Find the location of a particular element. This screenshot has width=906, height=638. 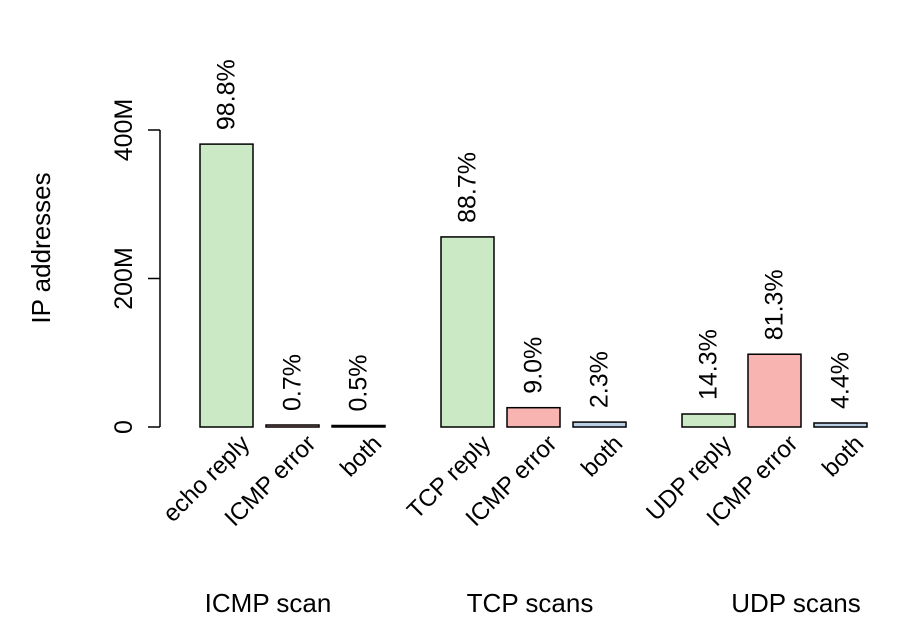

percentage-label: 14.3% is located at coordinates (709, 364).